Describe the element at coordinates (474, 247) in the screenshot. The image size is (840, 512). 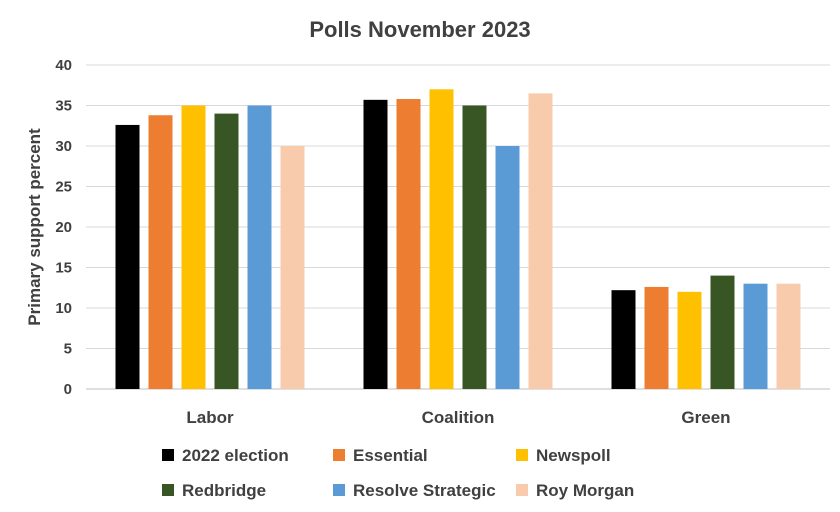
I see `bar-coalition-redbridge` at that location.